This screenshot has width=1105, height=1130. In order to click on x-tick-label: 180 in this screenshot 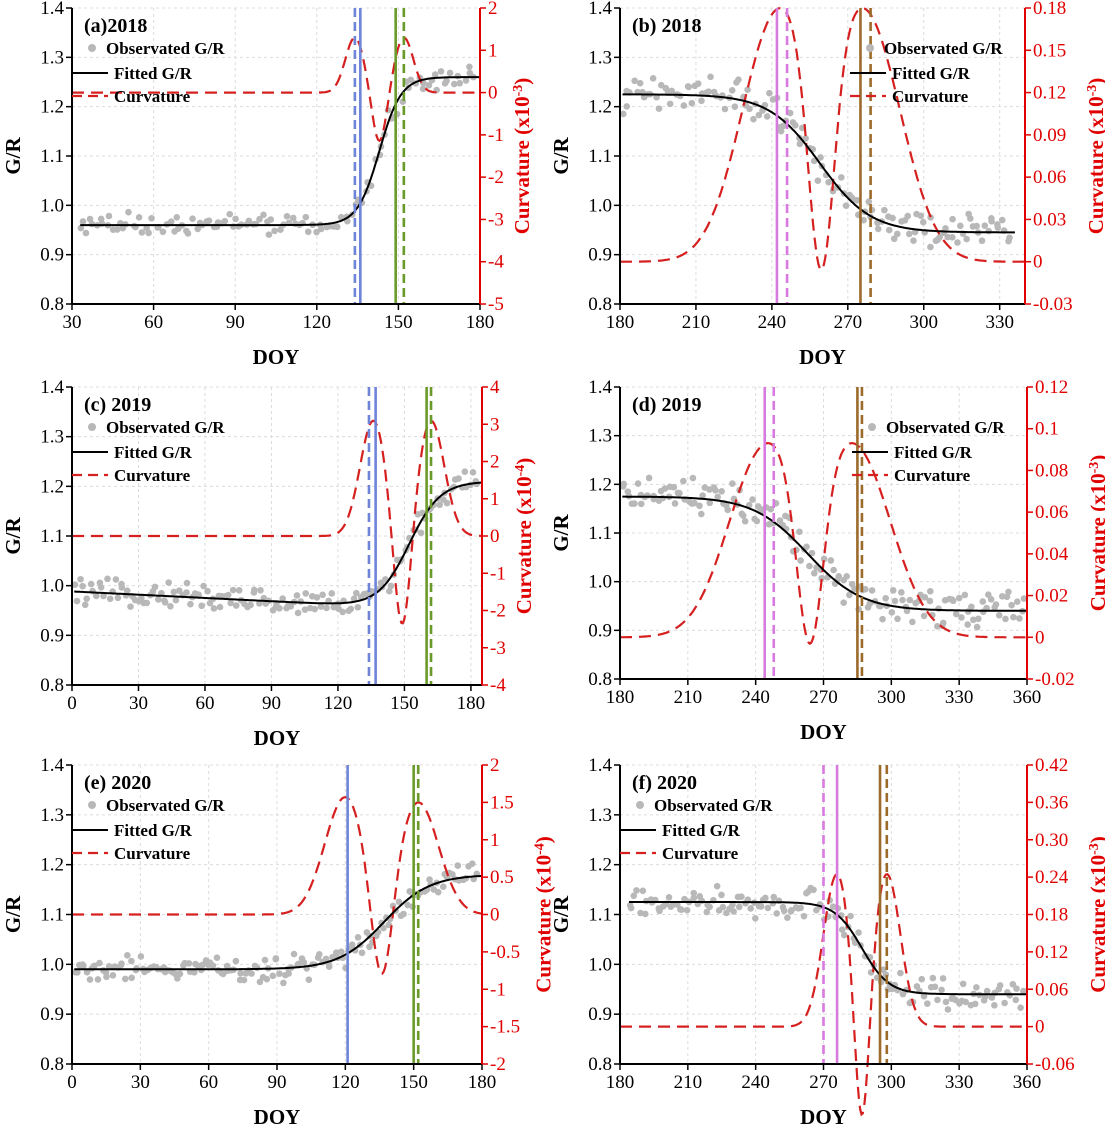, I will do `click(482, 1082)`.